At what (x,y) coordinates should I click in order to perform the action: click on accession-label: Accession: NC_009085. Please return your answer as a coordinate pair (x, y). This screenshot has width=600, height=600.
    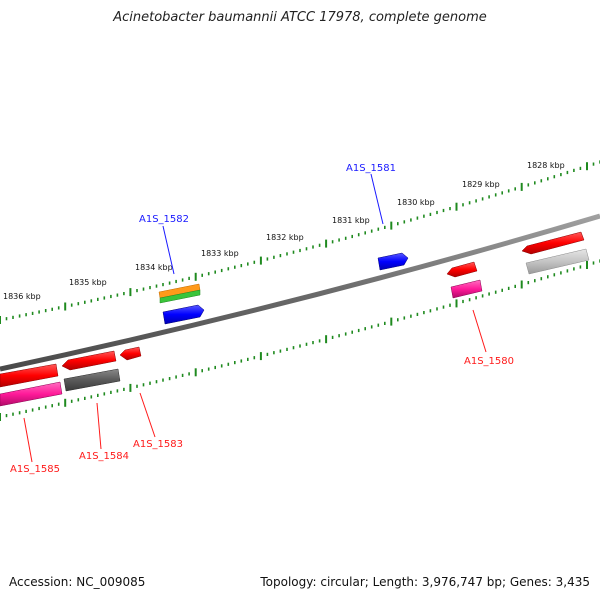
    Looking at the image, I should click on (77, 582).